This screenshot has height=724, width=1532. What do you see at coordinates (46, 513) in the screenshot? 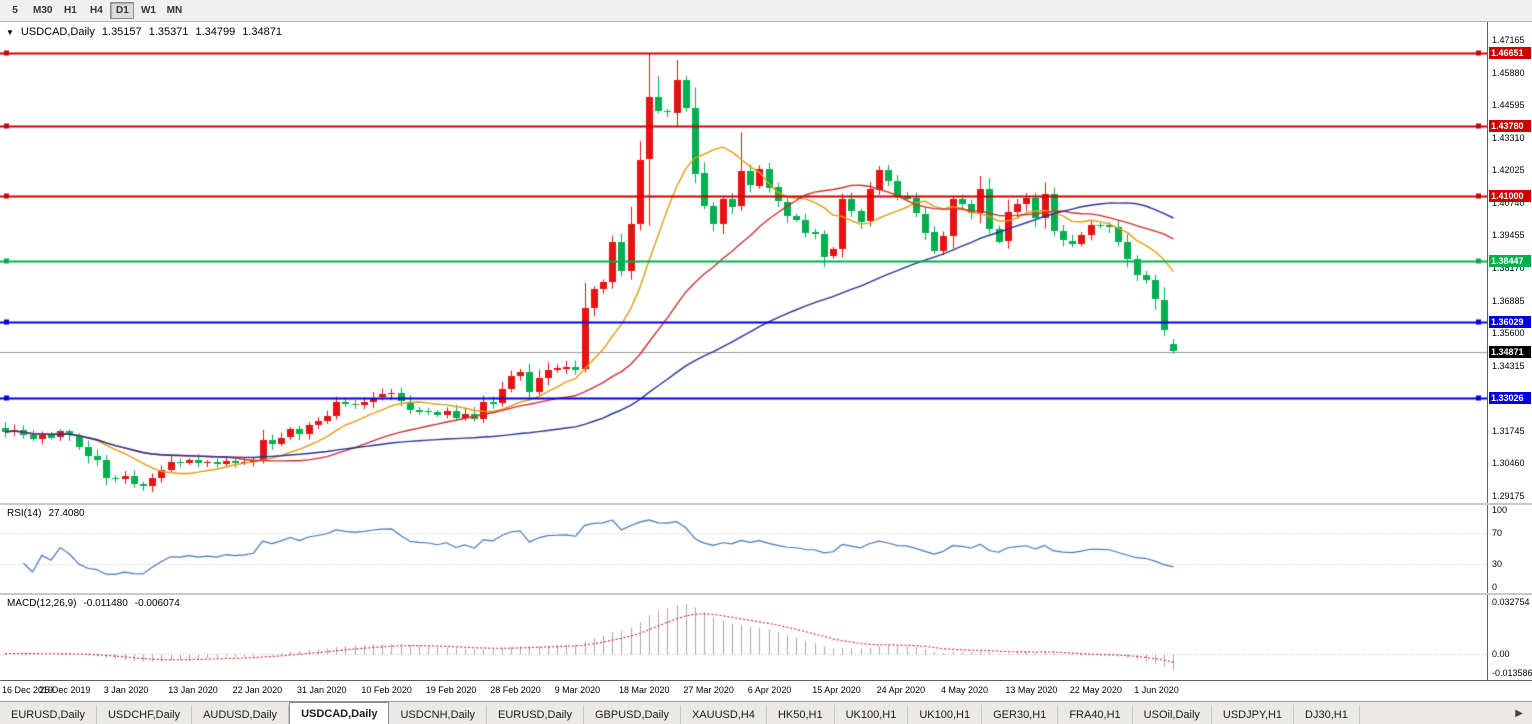
I see `rsi-header: RSI(14) 27.4080` at bounding box center [46, 513].